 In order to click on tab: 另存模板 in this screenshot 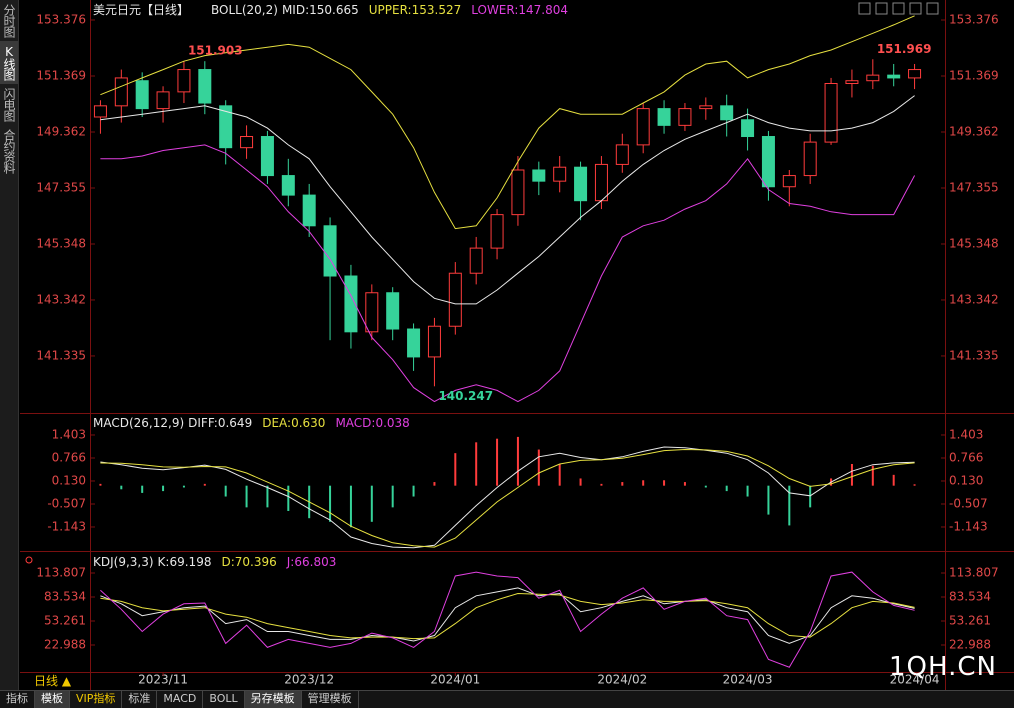, I will do `click(273, 699)`.